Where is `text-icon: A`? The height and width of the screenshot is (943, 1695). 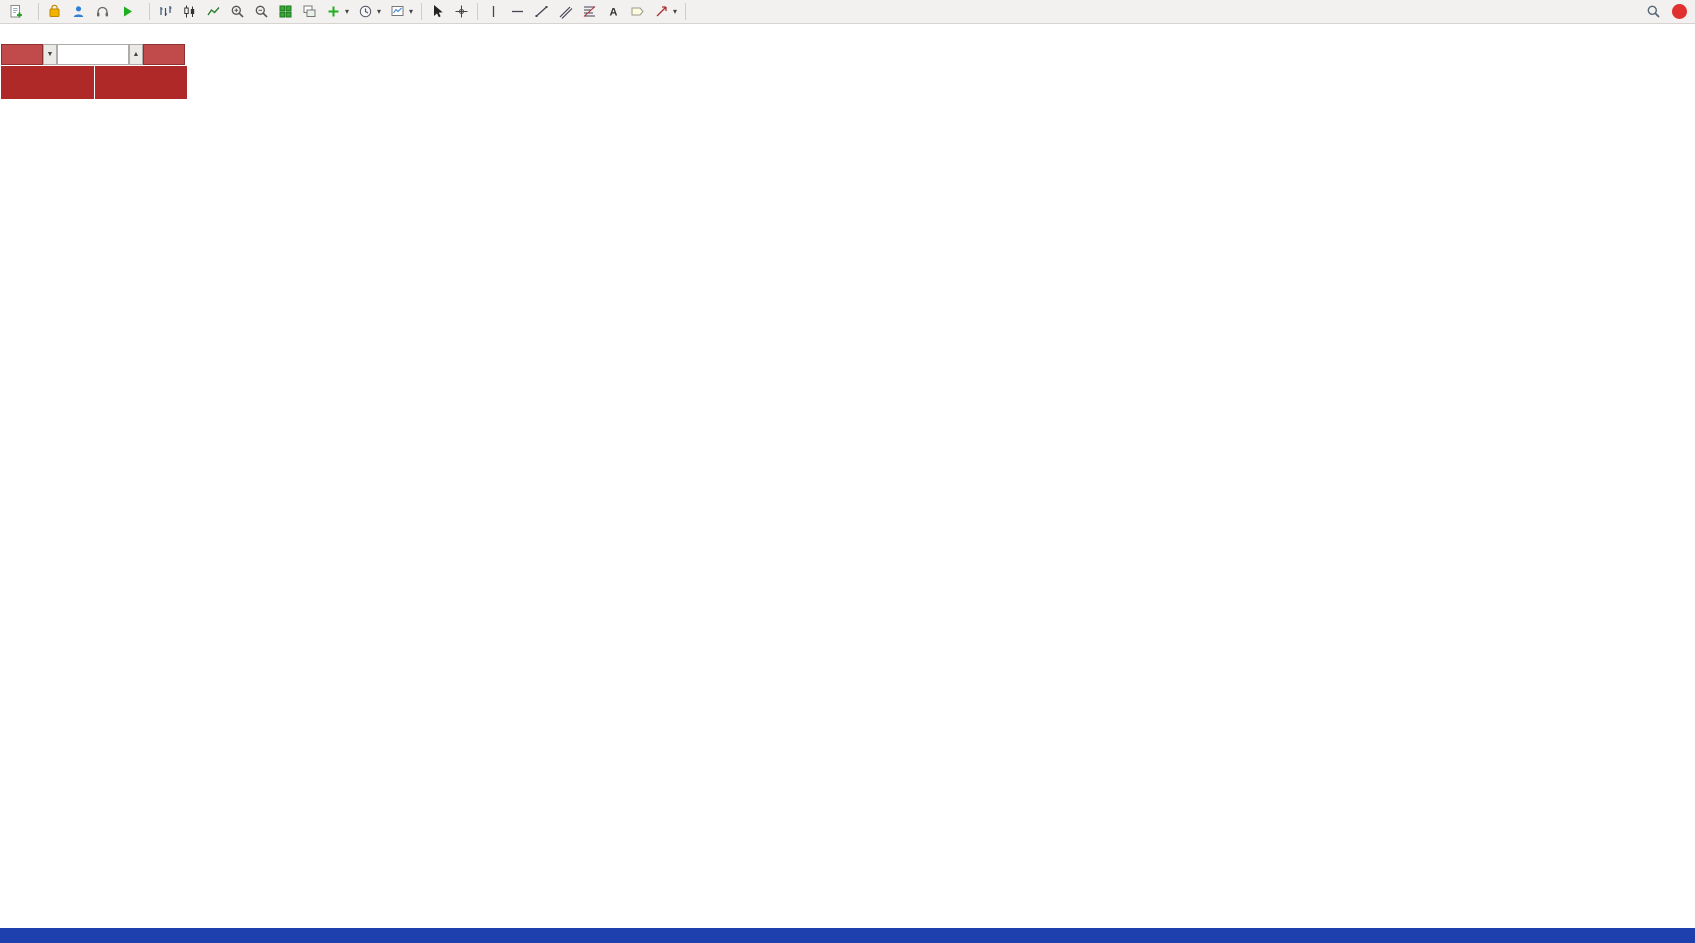
text-icon: A is located at coordinates (614, 13).